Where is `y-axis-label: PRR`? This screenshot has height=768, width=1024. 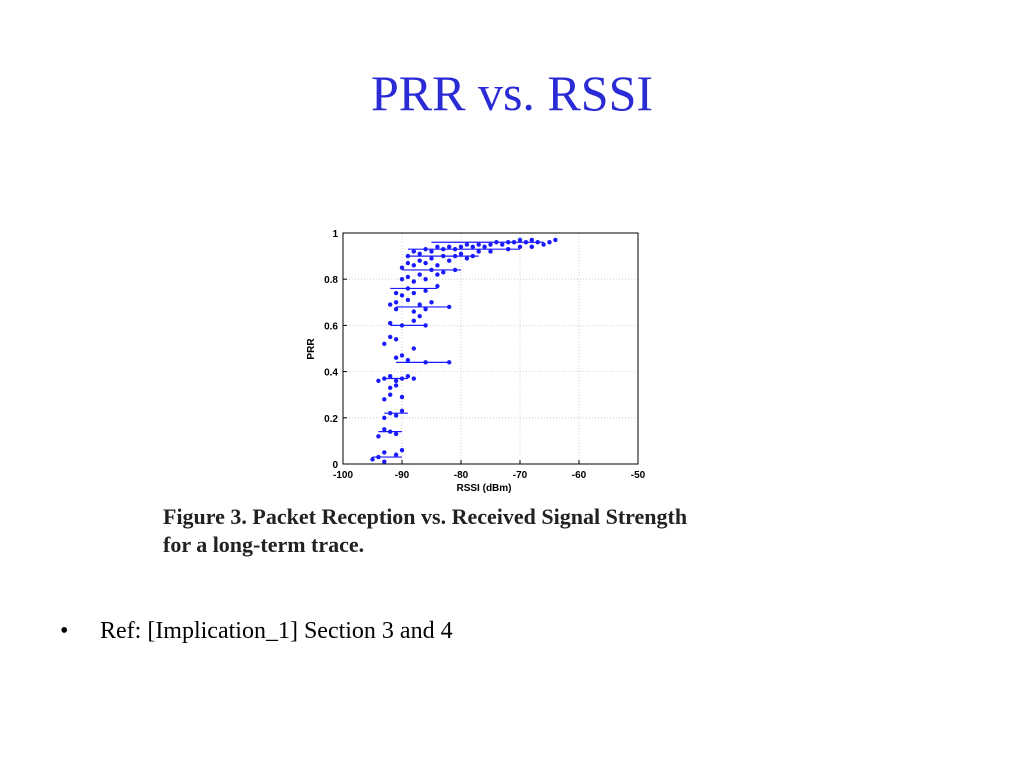
y-axis-label: PRR is located at coordinates (311, 349).